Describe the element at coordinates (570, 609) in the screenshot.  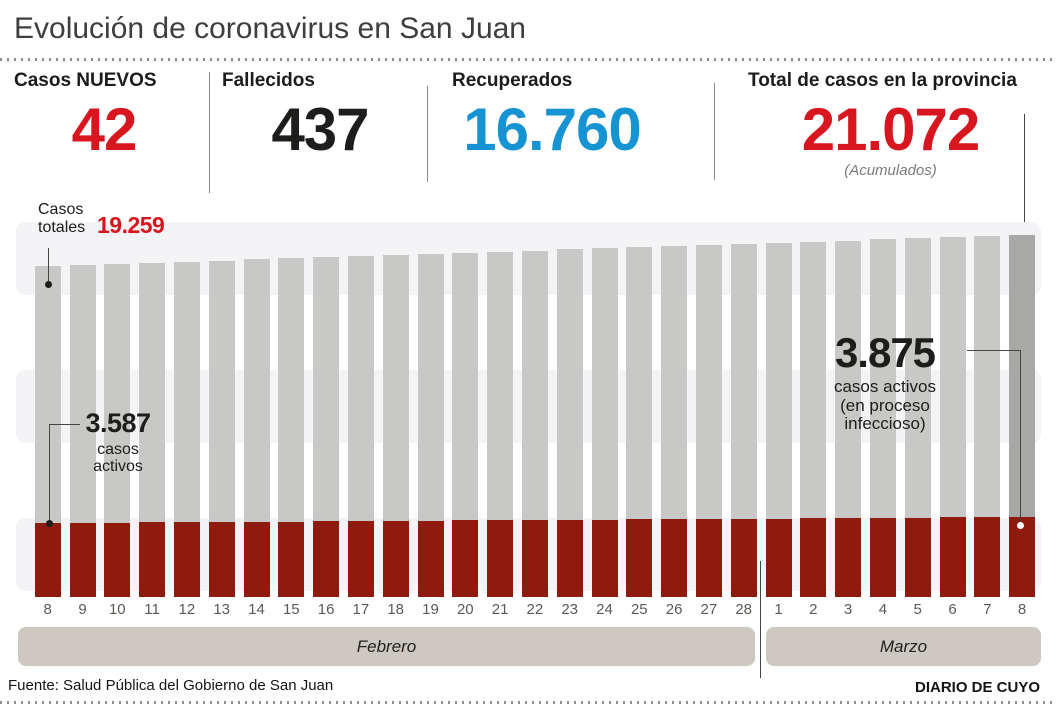
I see `x-tick: 23` at that location.